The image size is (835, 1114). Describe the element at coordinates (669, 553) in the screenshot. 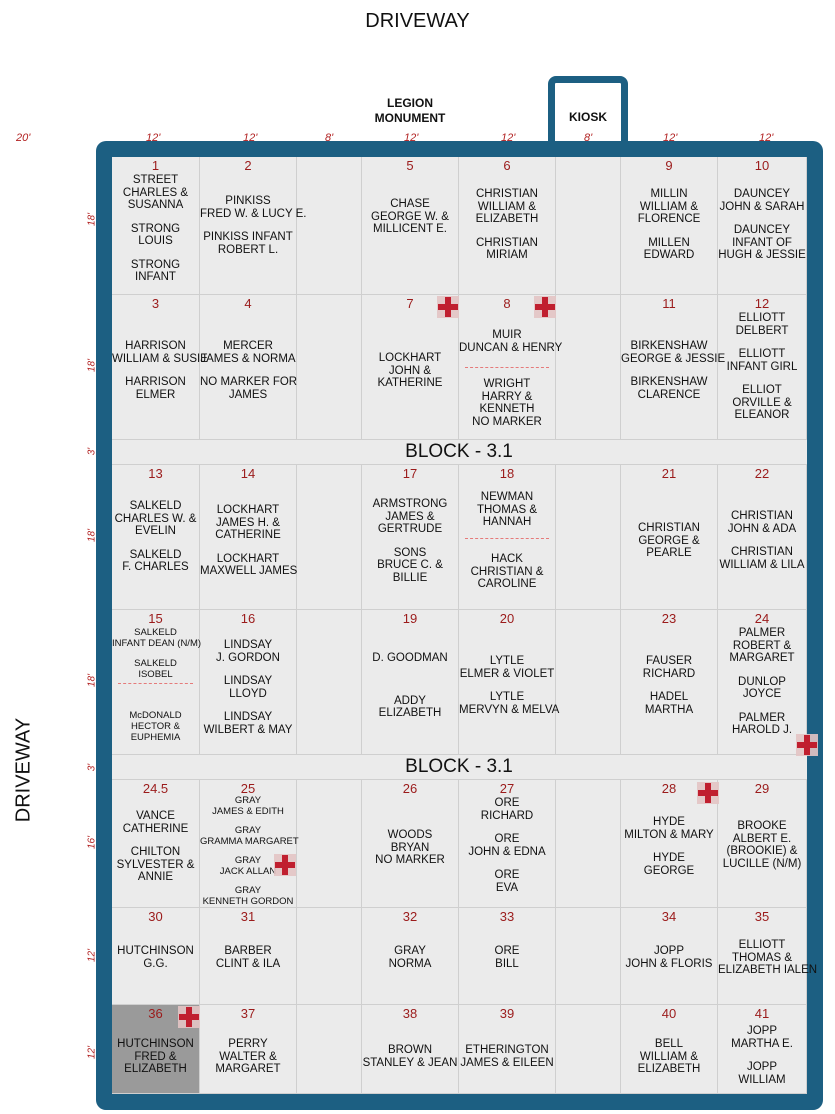

I see `occupant-line: PEARLE` at that location.